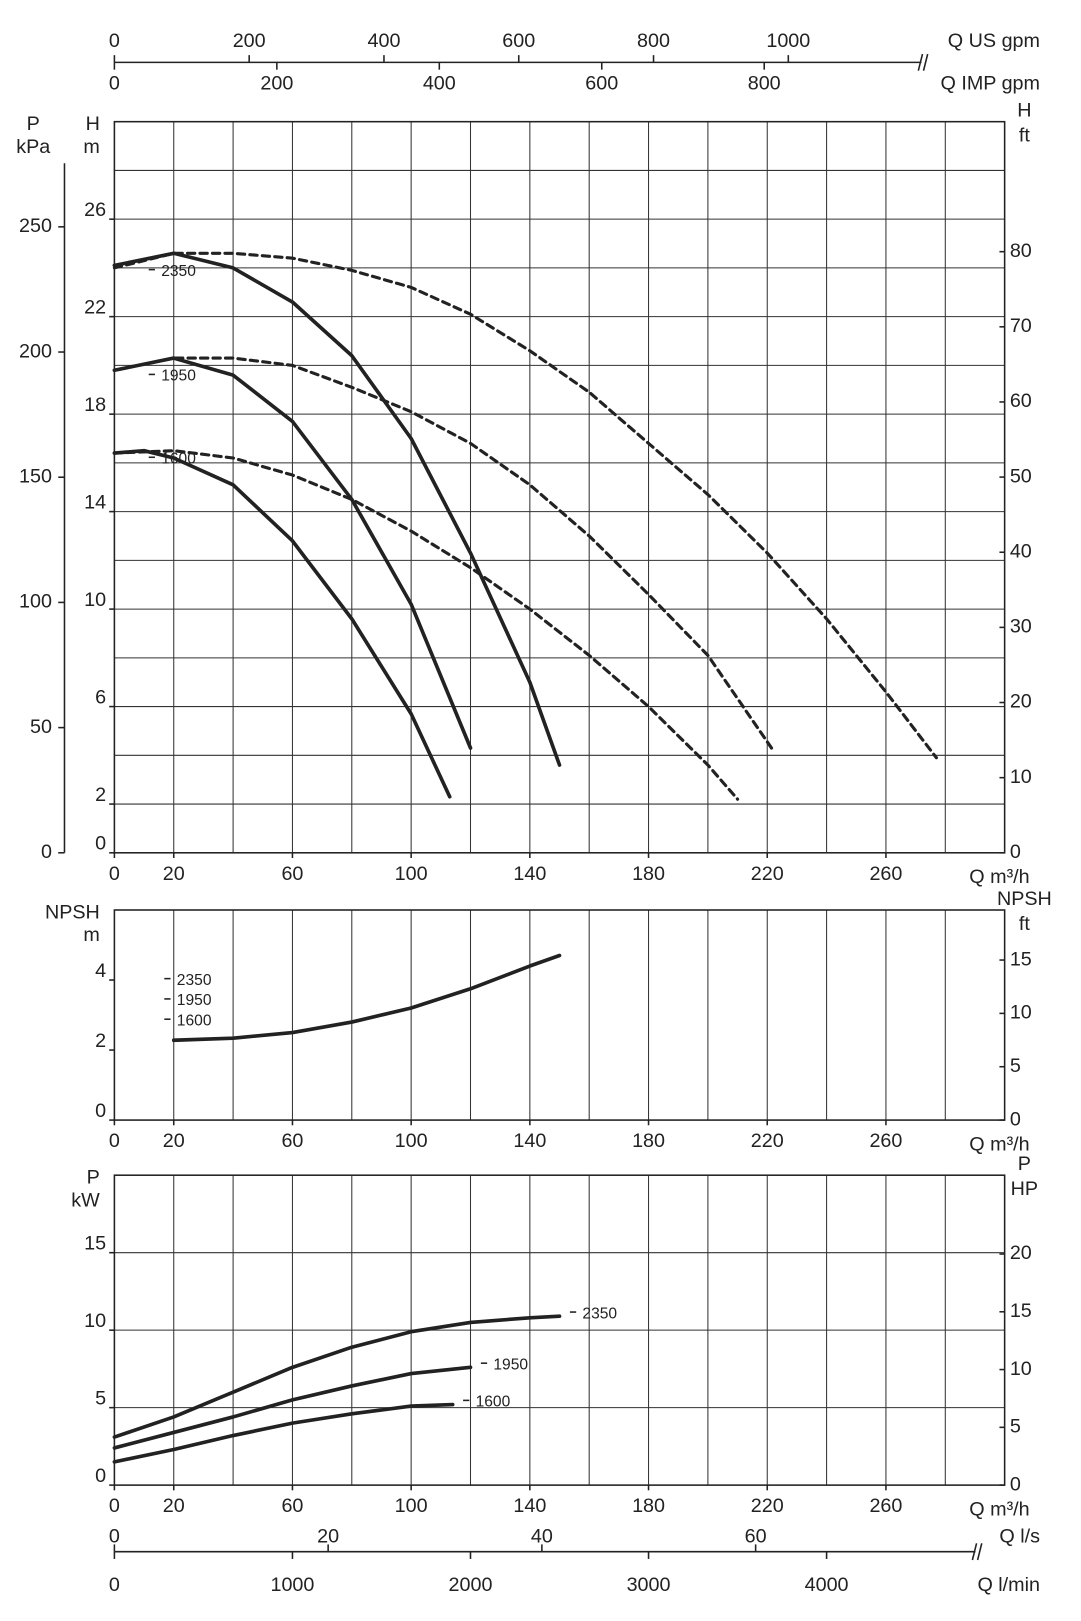  I want to click on y2-axis-label: H, so click(1024, 110).